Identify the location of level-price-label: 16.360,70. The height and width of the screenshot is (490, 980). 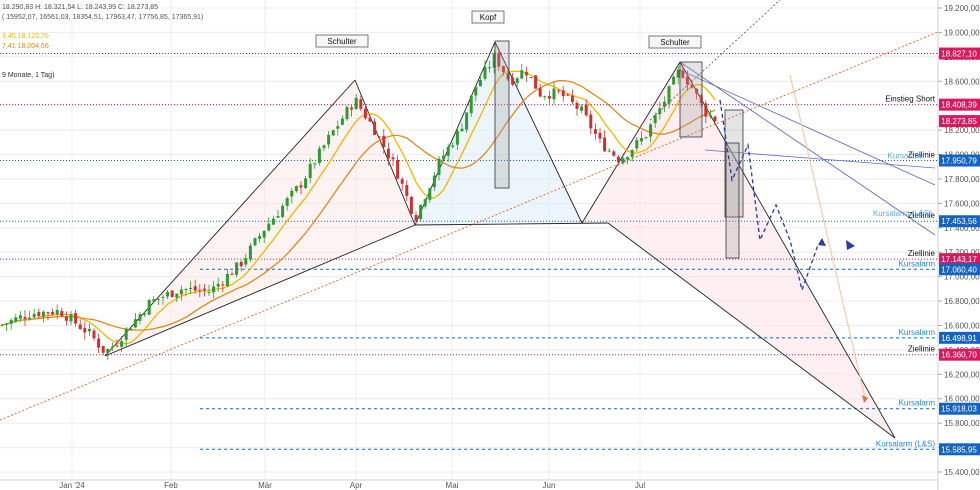
(959, 355).